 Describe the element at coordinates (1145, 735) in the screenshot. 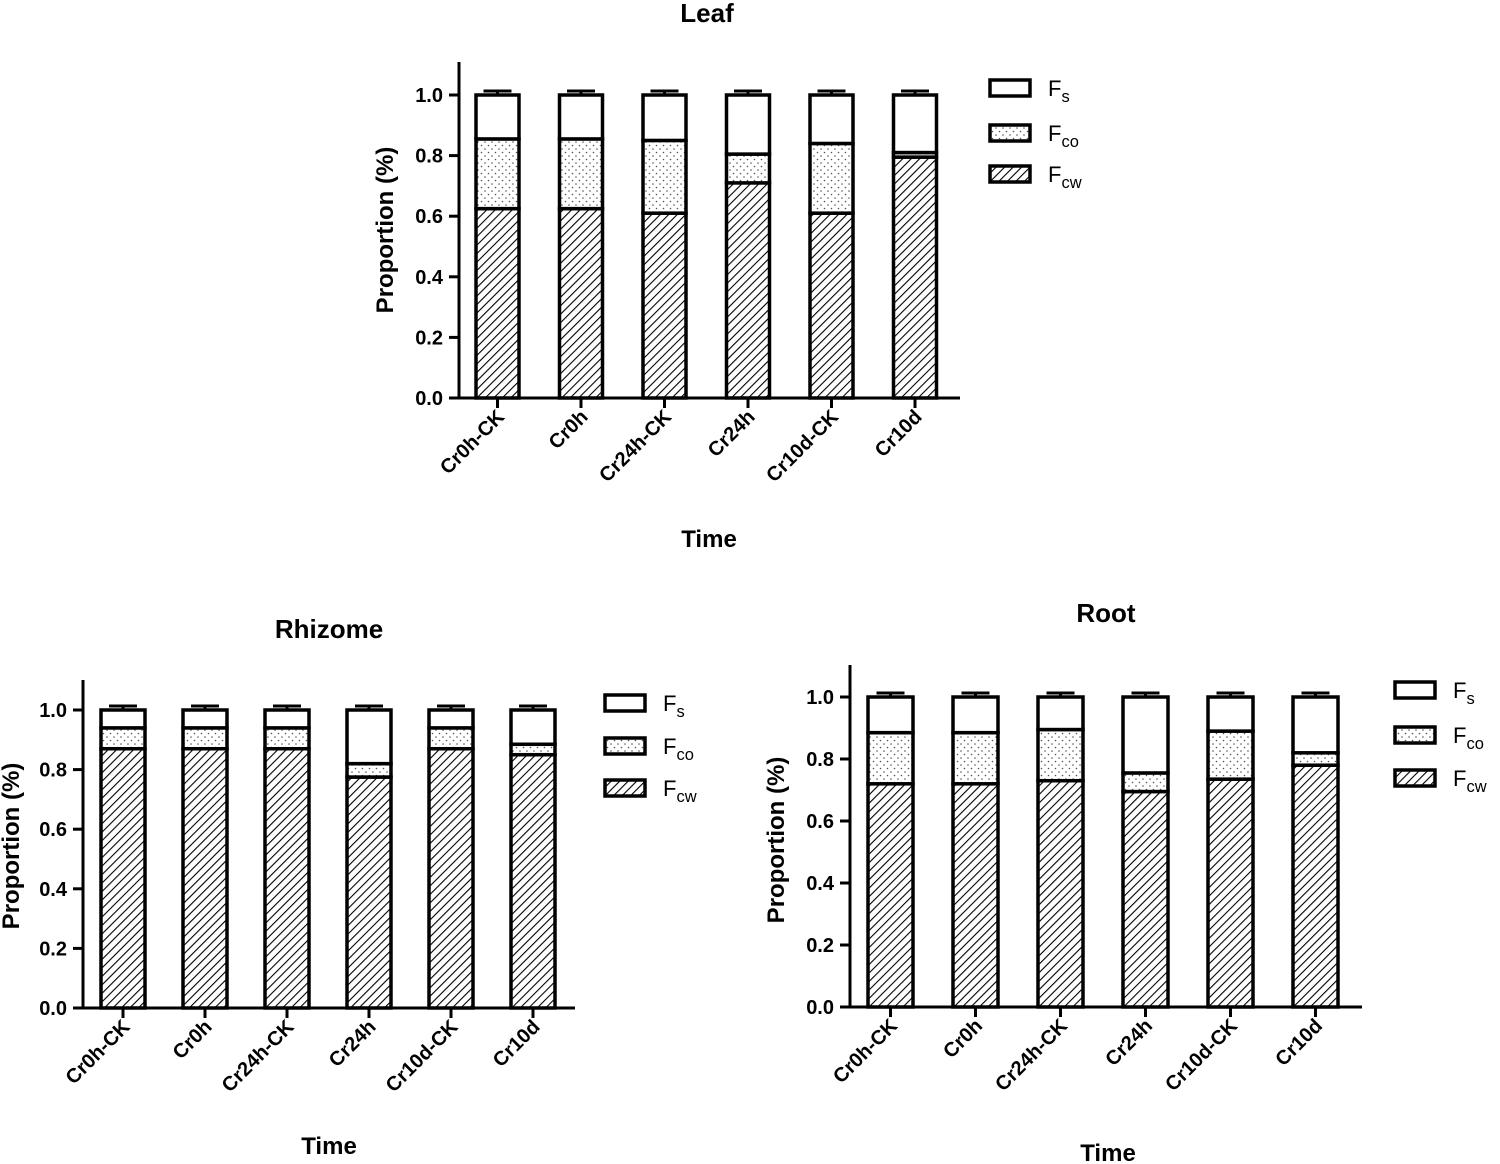

I see `bar-fs-cr24h` at that location.